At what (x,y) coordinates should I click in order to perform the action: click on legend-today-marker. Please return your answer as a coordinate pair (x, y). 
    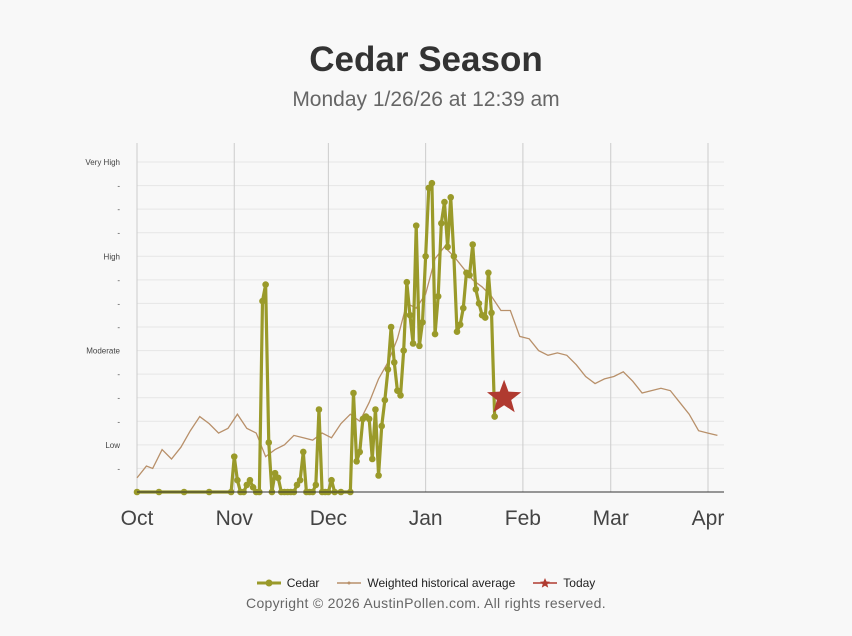
    Looking at the image, I should click on (545, 583).